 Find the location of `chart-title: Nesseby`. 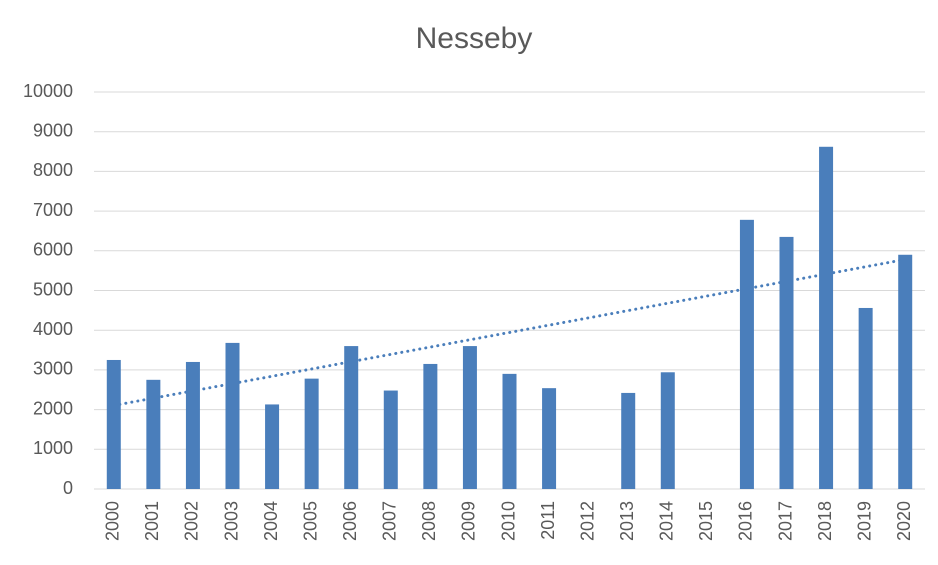

chart-title: Nesseby is located at coordinates (474, 38).